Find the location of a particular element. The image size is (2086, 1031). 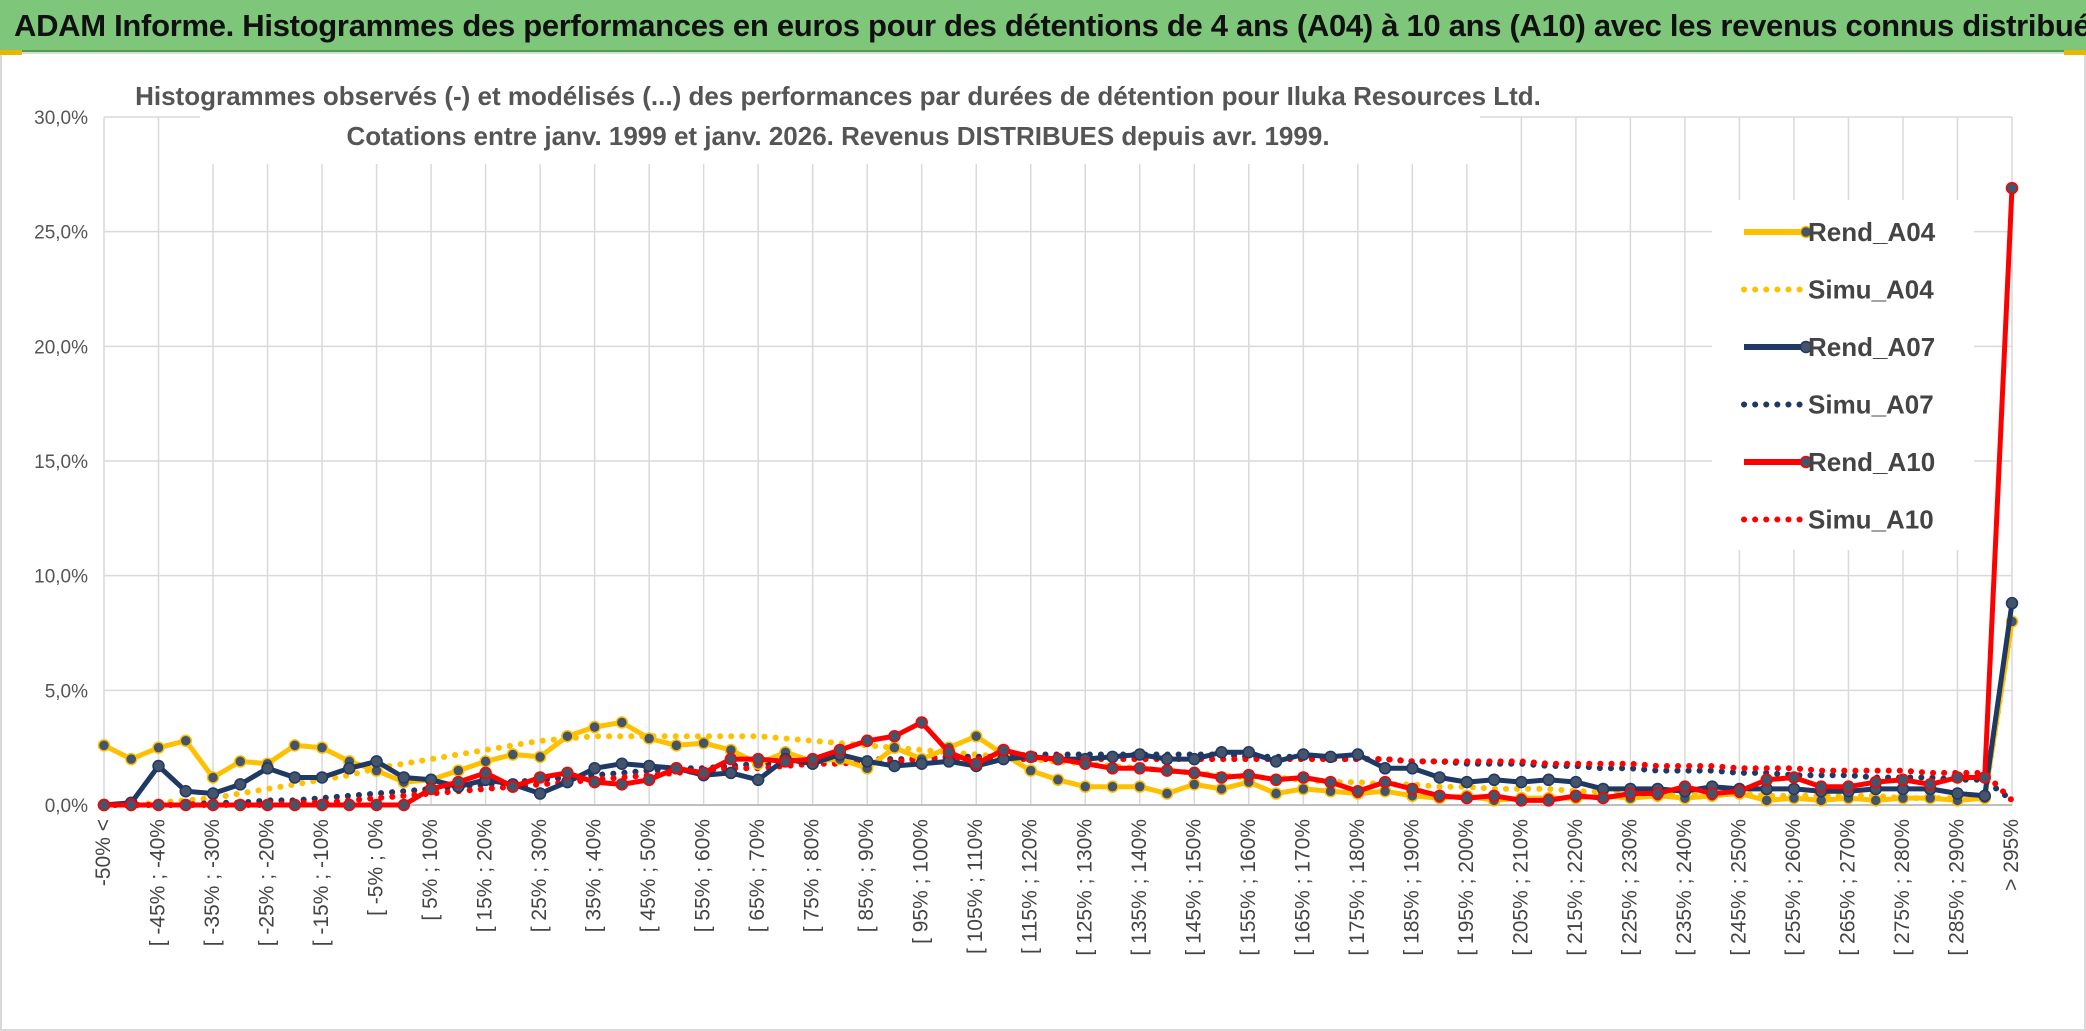

legend-label: Simu_A07 is located at coordinates (1871, 405).